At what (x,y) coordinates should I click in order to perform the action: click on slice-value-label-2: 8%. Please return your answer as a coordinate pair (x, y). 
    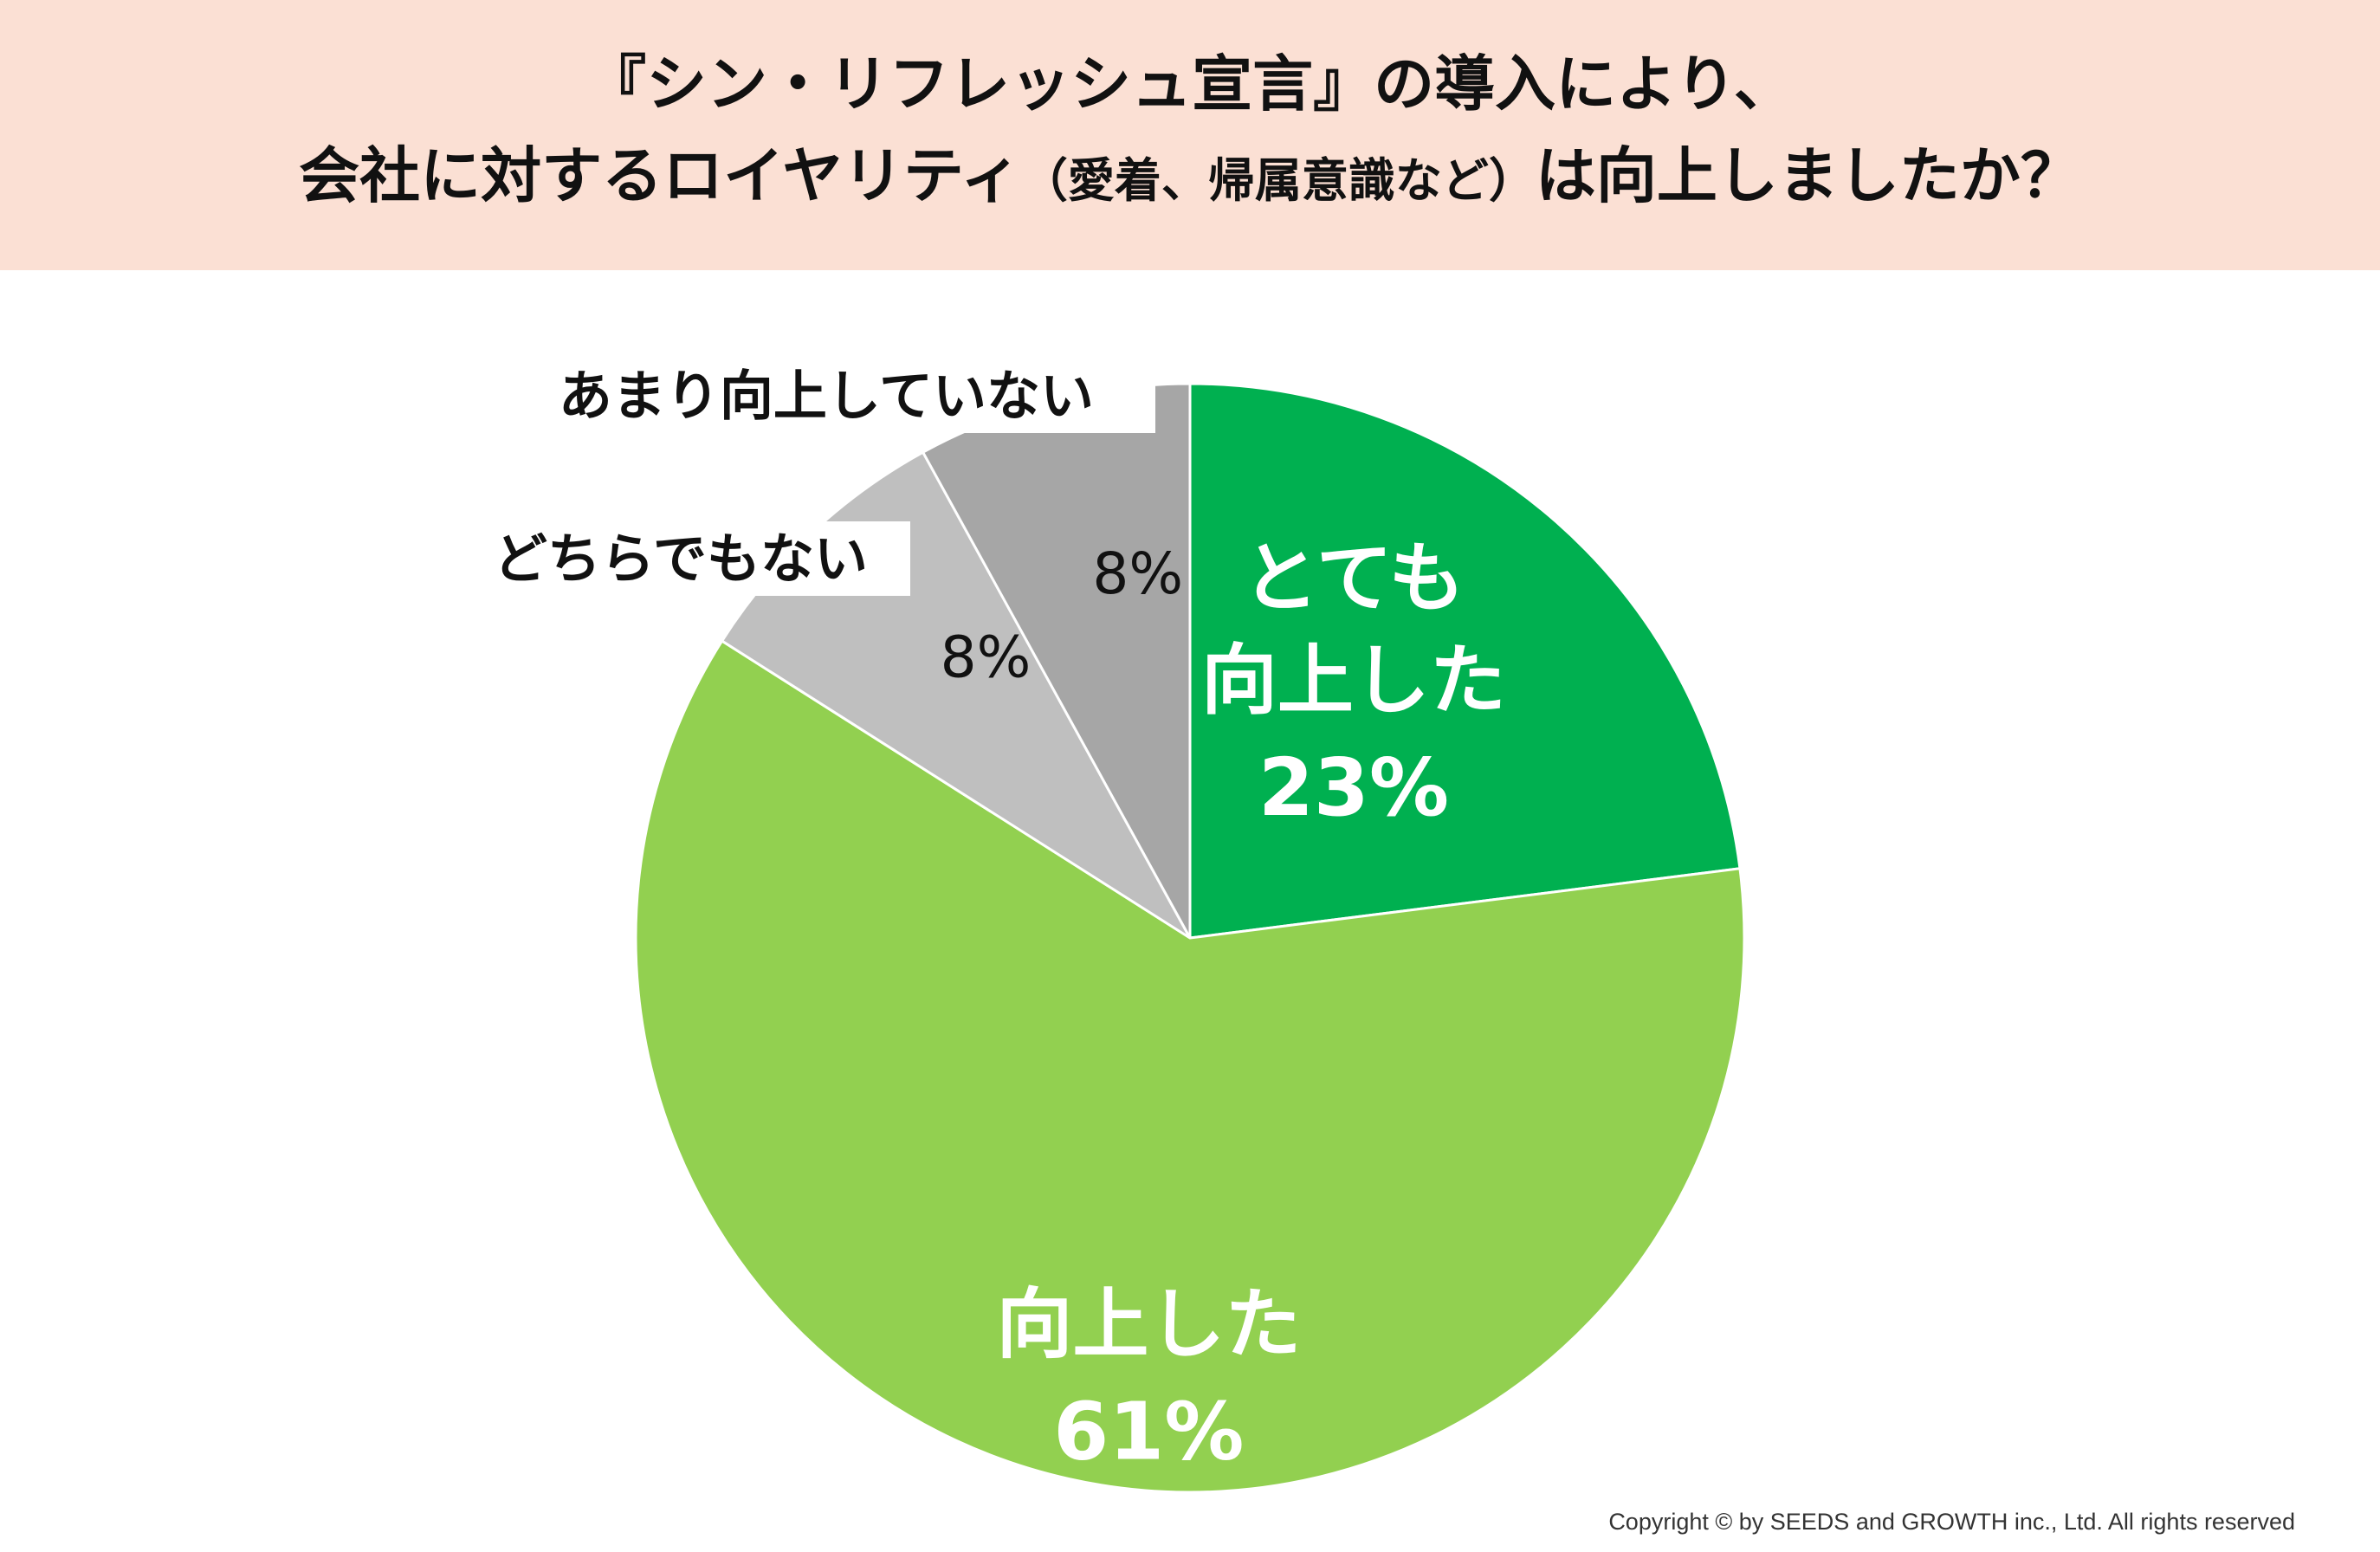
    Looking at the image, I should click on (986, 657).